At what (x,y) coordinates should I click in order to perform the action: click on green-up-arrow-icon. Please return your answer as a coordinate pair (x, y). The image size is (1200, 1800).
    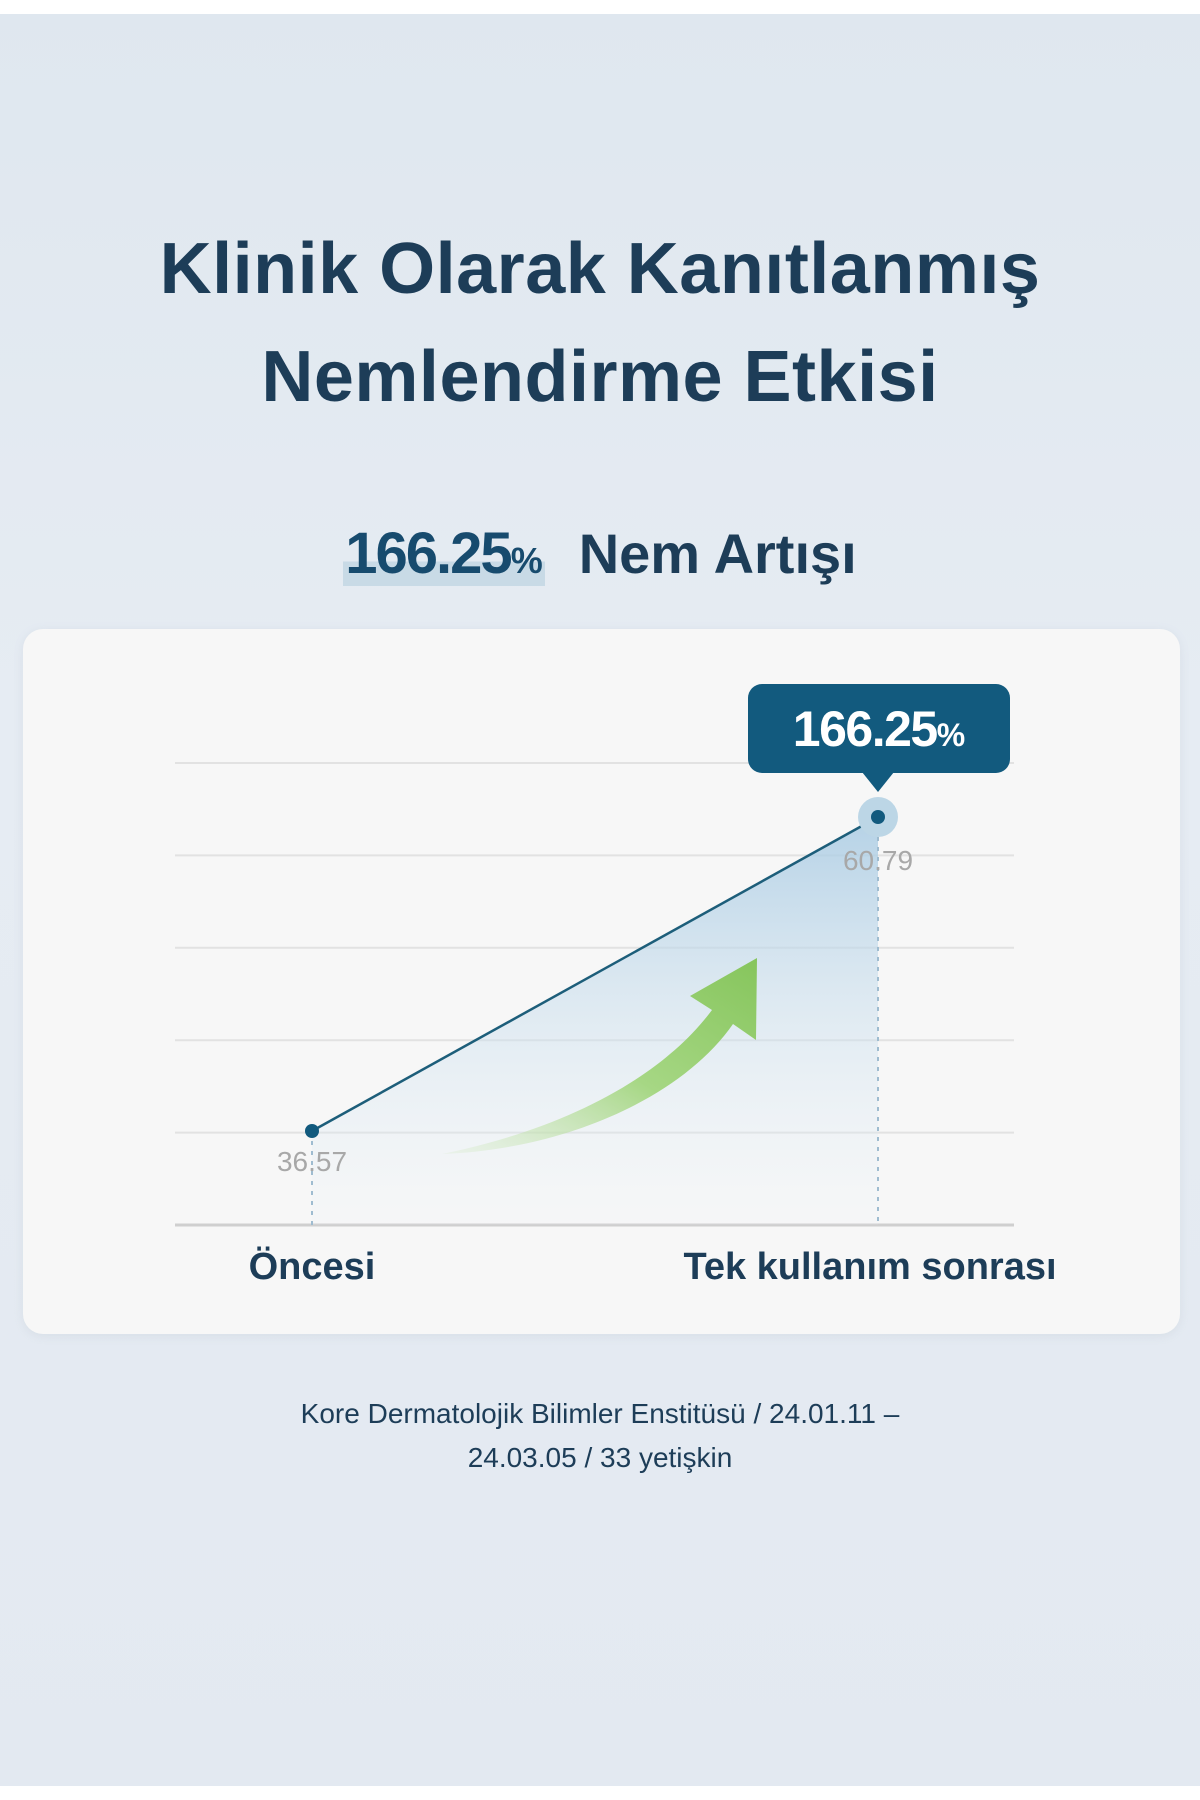
    Looking at the image, I should click on (599, 1056).